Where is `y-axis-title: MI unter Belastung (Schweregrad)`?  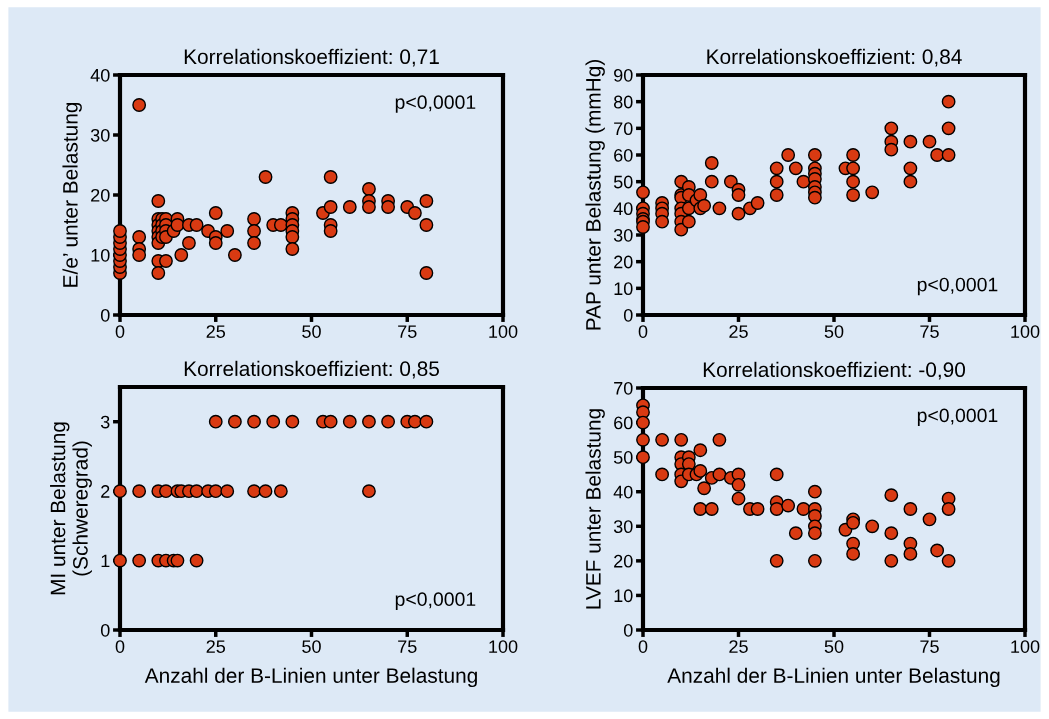
y-axis-title: MI unter Belastung (Schweregrad) is located at coordinates (71, 508).